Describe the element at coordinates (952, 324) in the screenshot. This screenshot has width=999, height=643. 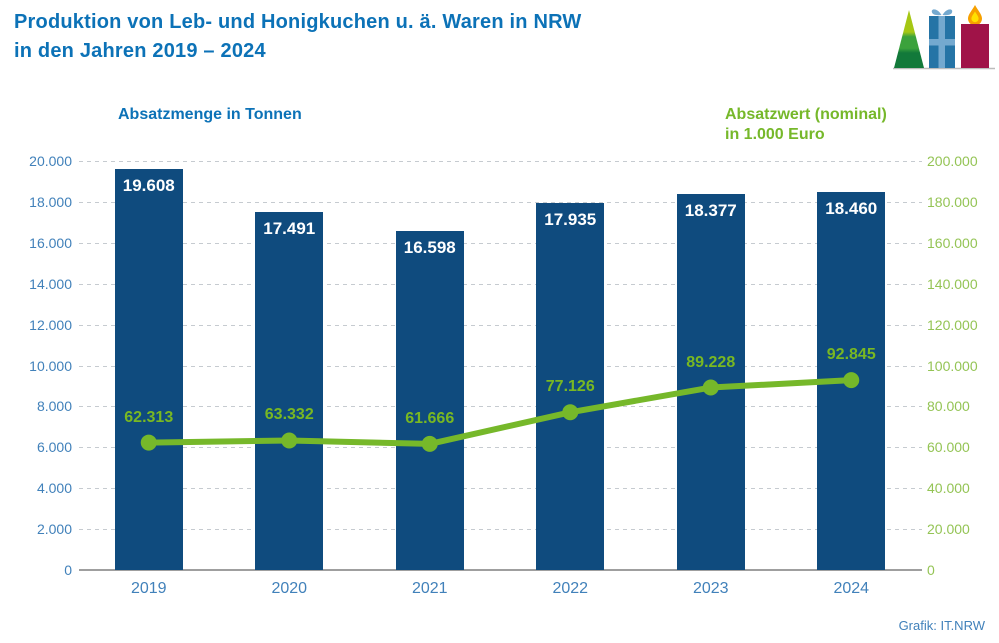
I see `right-axis-tick-label: 120.000` at that location.